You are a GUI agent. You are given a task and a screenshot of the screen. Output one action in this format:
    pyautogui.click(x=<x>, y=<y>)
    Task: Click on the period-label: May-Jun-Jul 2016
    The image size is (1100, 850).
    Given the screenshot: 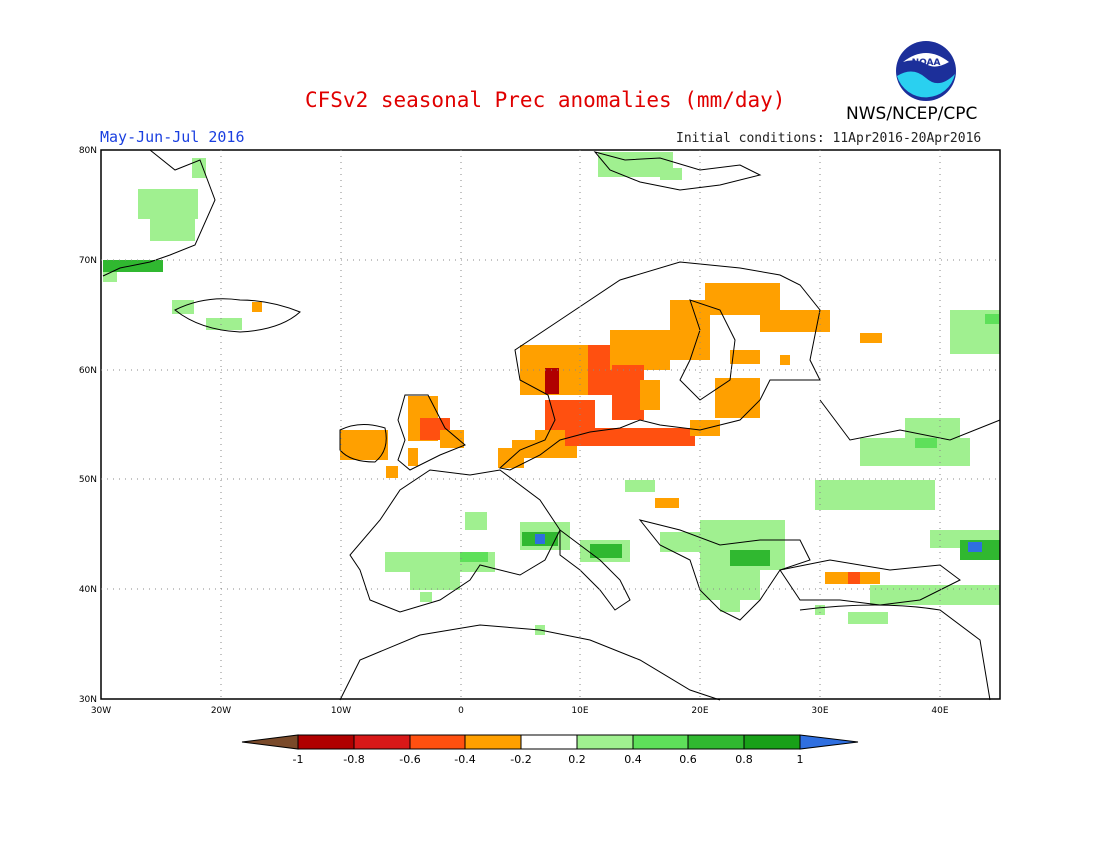 What is the action you would take?
    pyautogui.click(x=172, y=137)
    